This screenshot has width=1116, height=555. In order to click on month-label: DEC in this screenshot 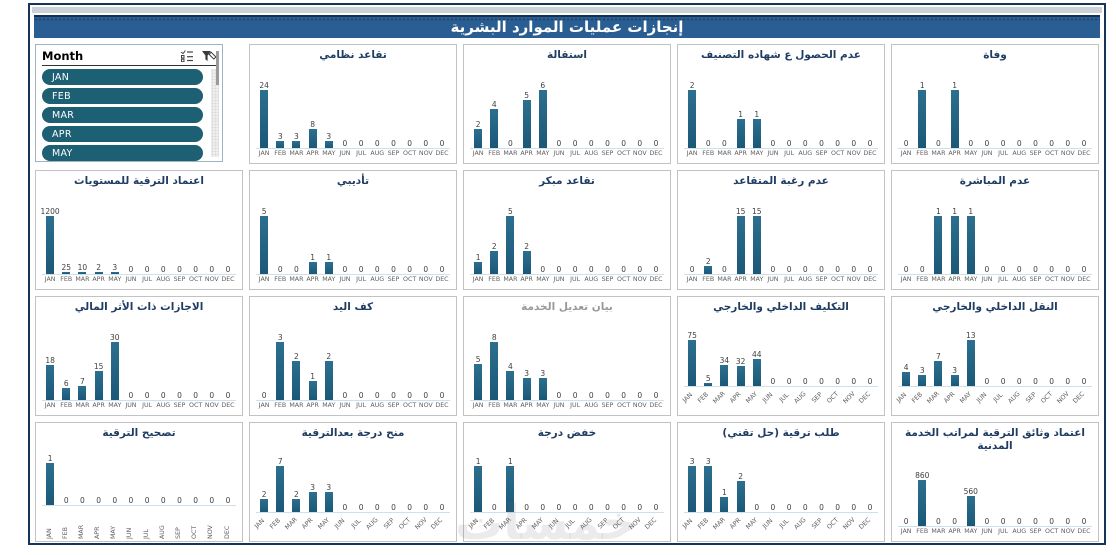, I will do `click(656, 405)`.